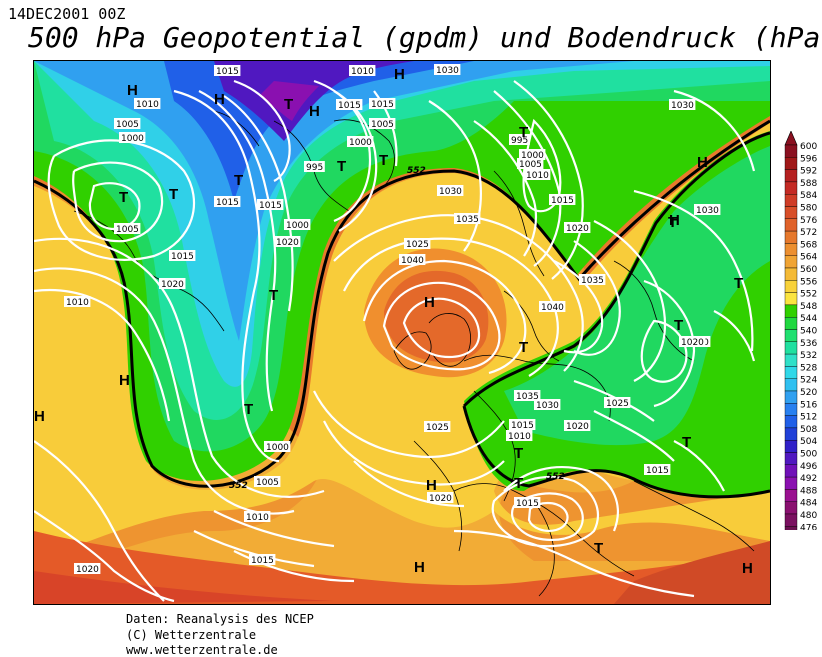 The height and width of the screenshot is (657, 822). What do you see at coordinates (808, 405) in the screenshot?
I see `legend-label: 516` at bounding box center [808, 405].